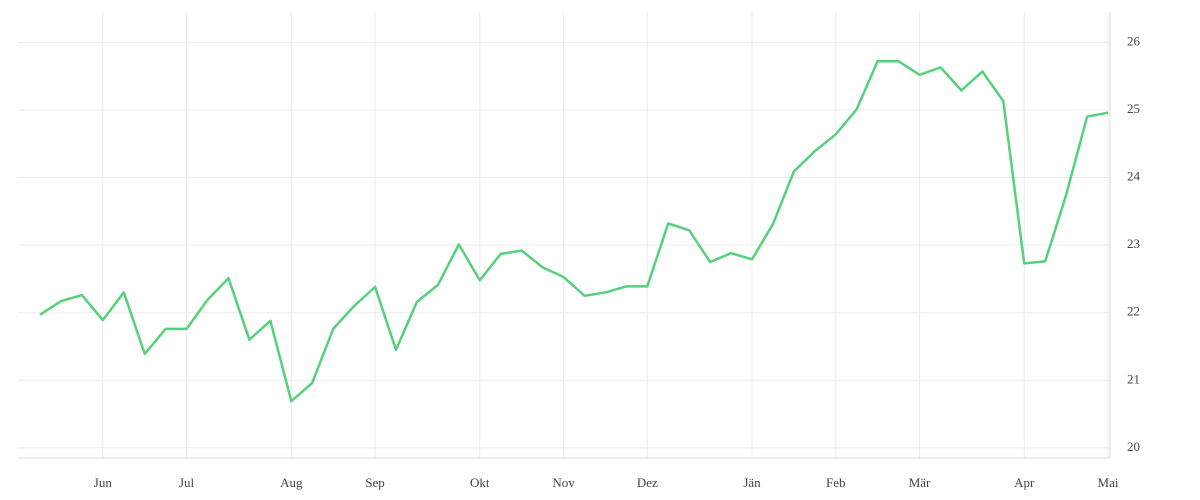 This screenshot has height=500, width=1200. I want to click on x-tick-label: Dez, so click(647, 482).